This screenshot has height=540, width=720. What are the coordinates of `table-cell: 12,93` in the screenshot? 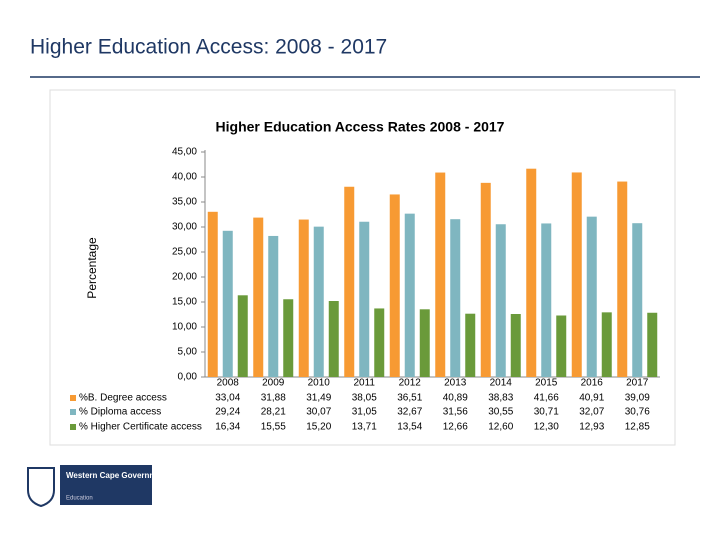 It's located at (591, 427).